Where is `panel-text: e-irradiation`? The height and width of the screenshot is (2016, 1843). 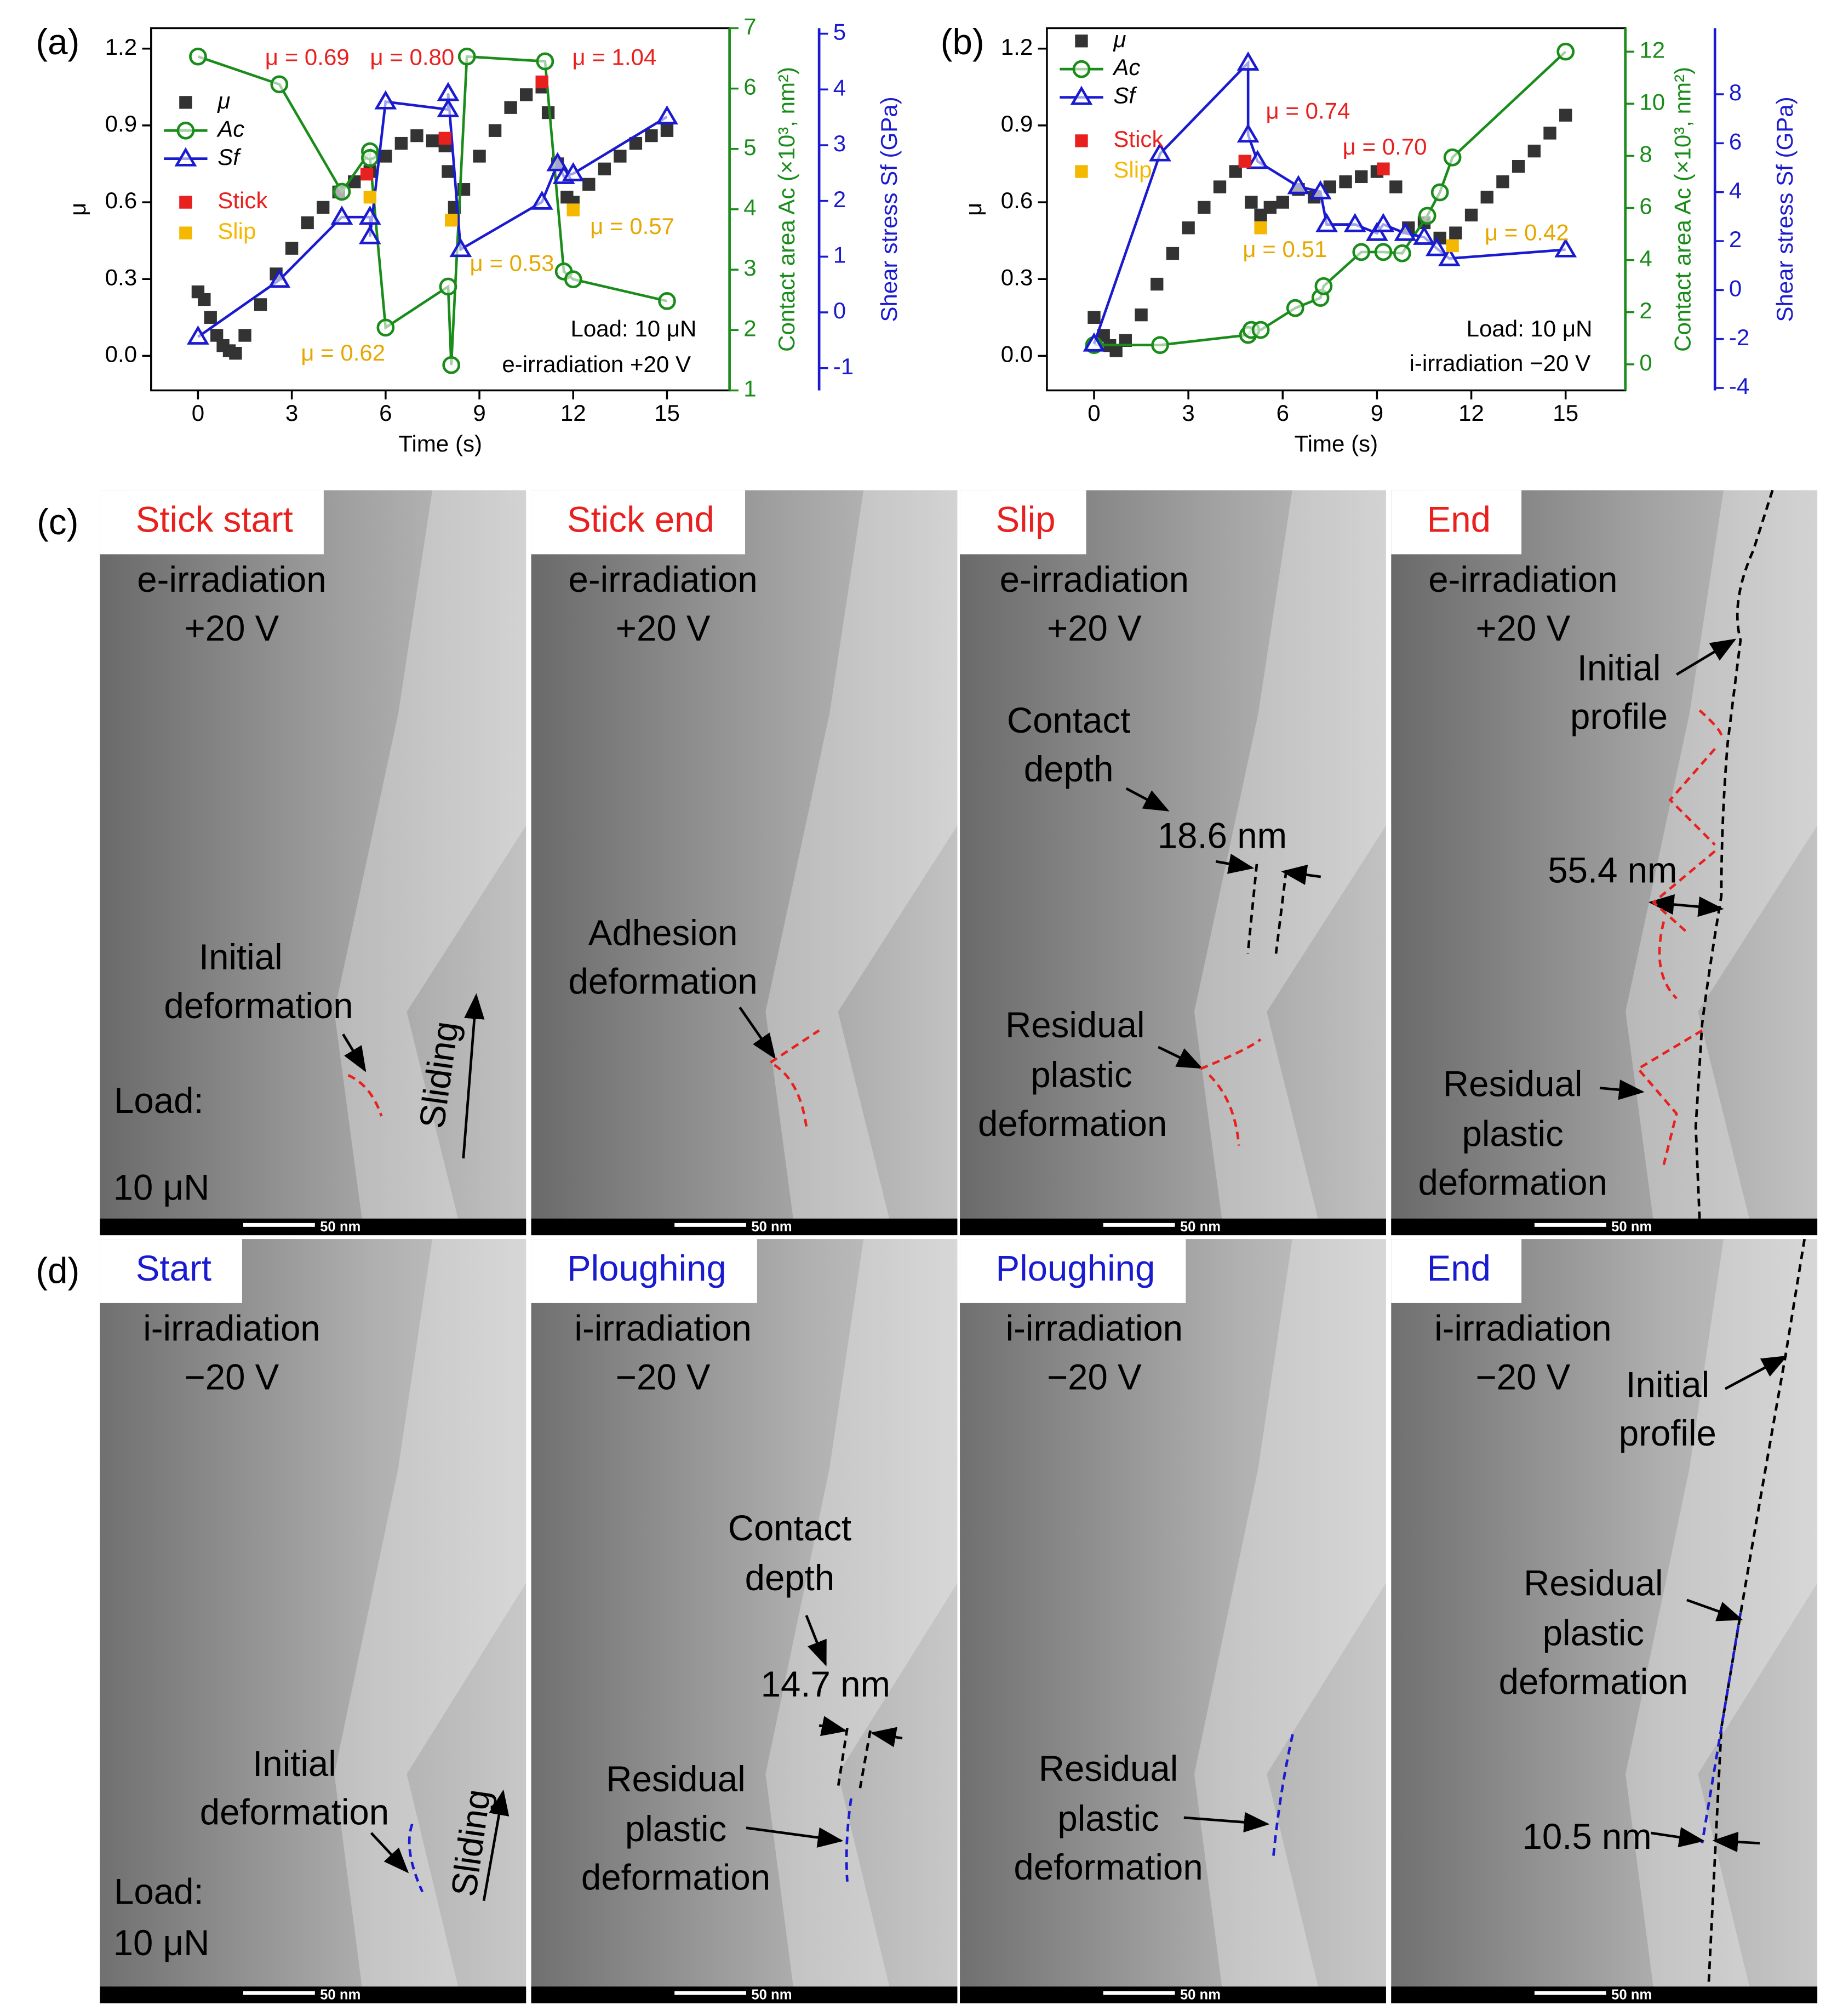
panel-text: e-irradiation is located at coordinates (663, 579).